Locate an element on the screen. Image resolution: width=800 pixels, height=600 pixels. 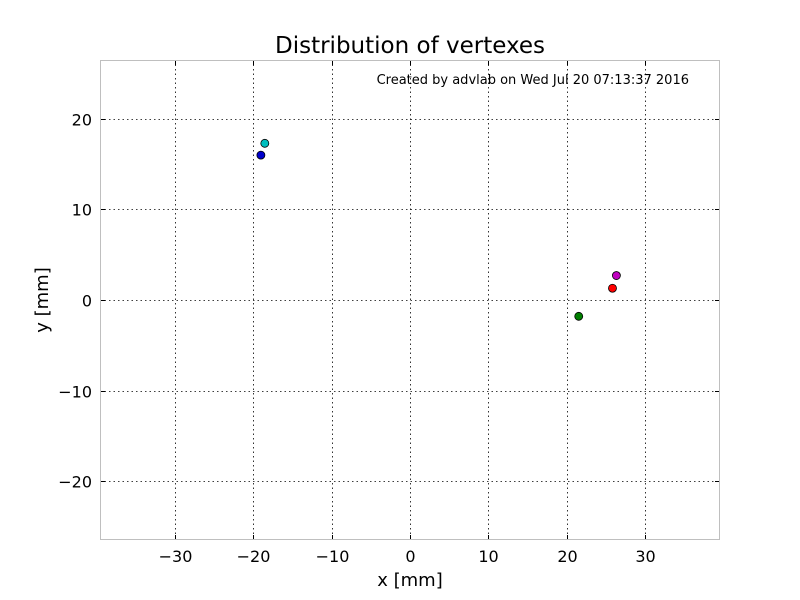
x-tick-label: −10 is located at coordinates (333, 556).